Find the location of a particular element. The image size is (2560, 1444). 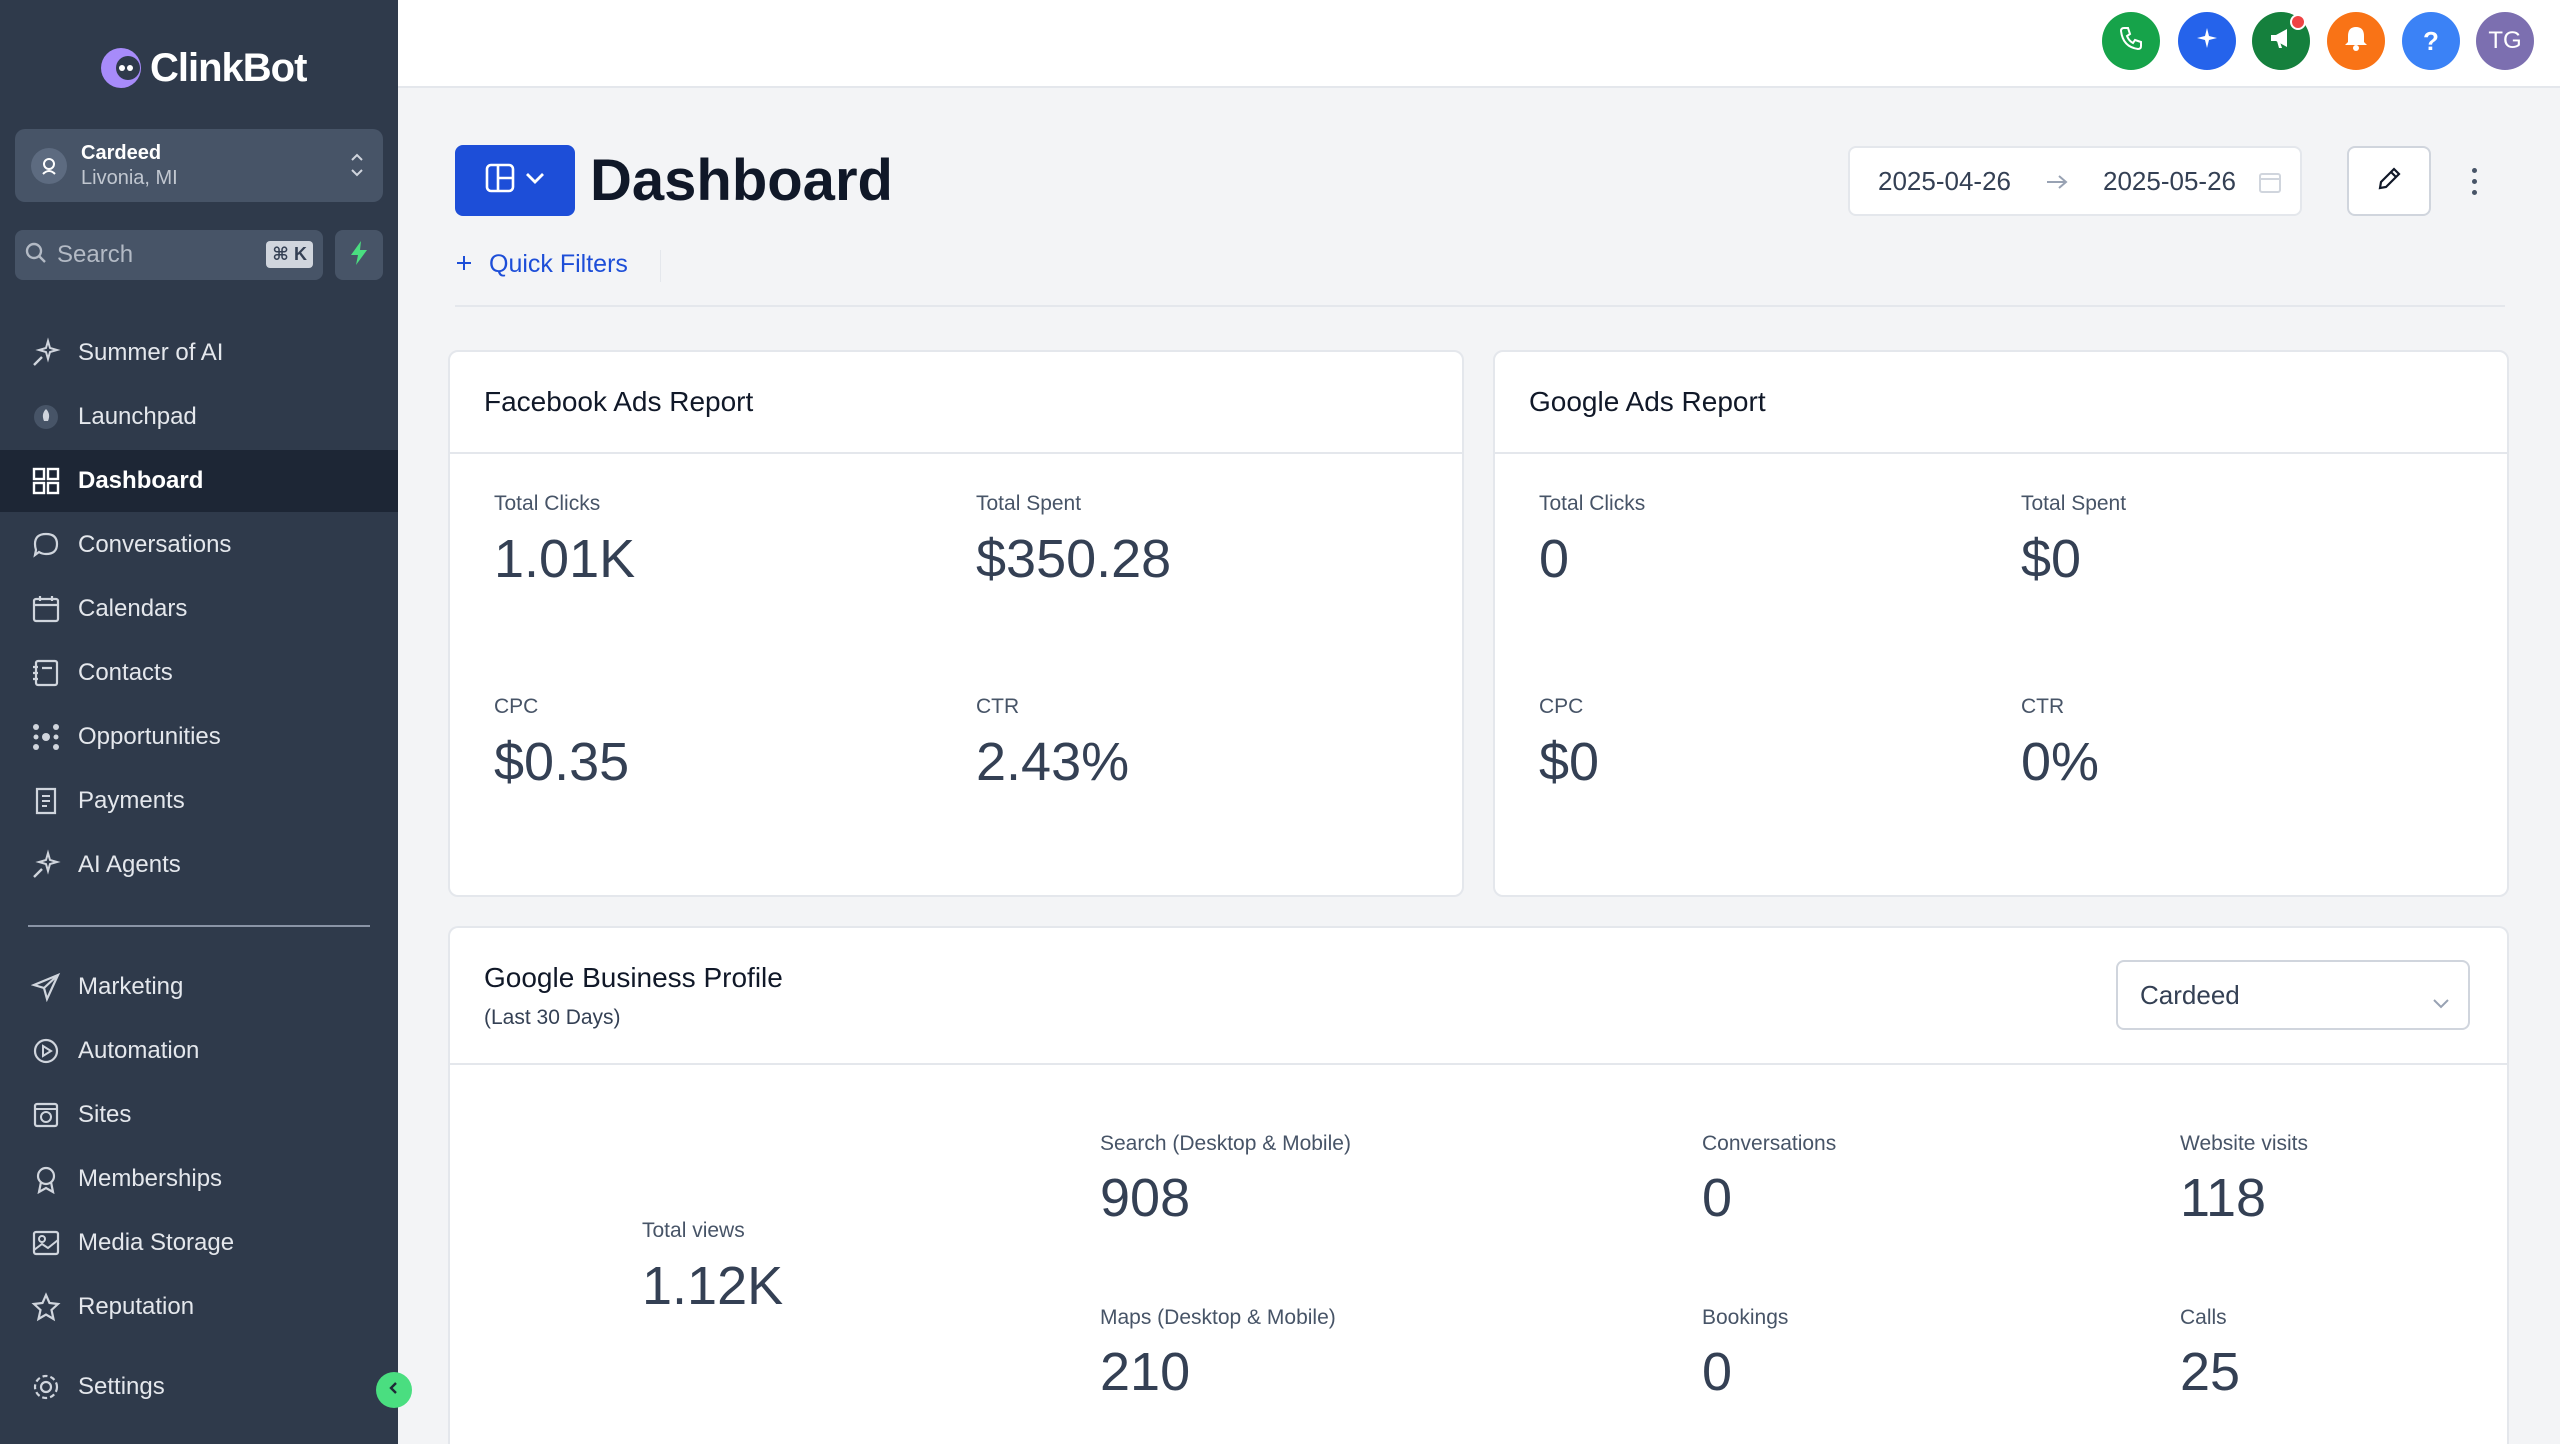

sidebar-item-media-storage: Media Storage is located at coordinates (199, 1243).